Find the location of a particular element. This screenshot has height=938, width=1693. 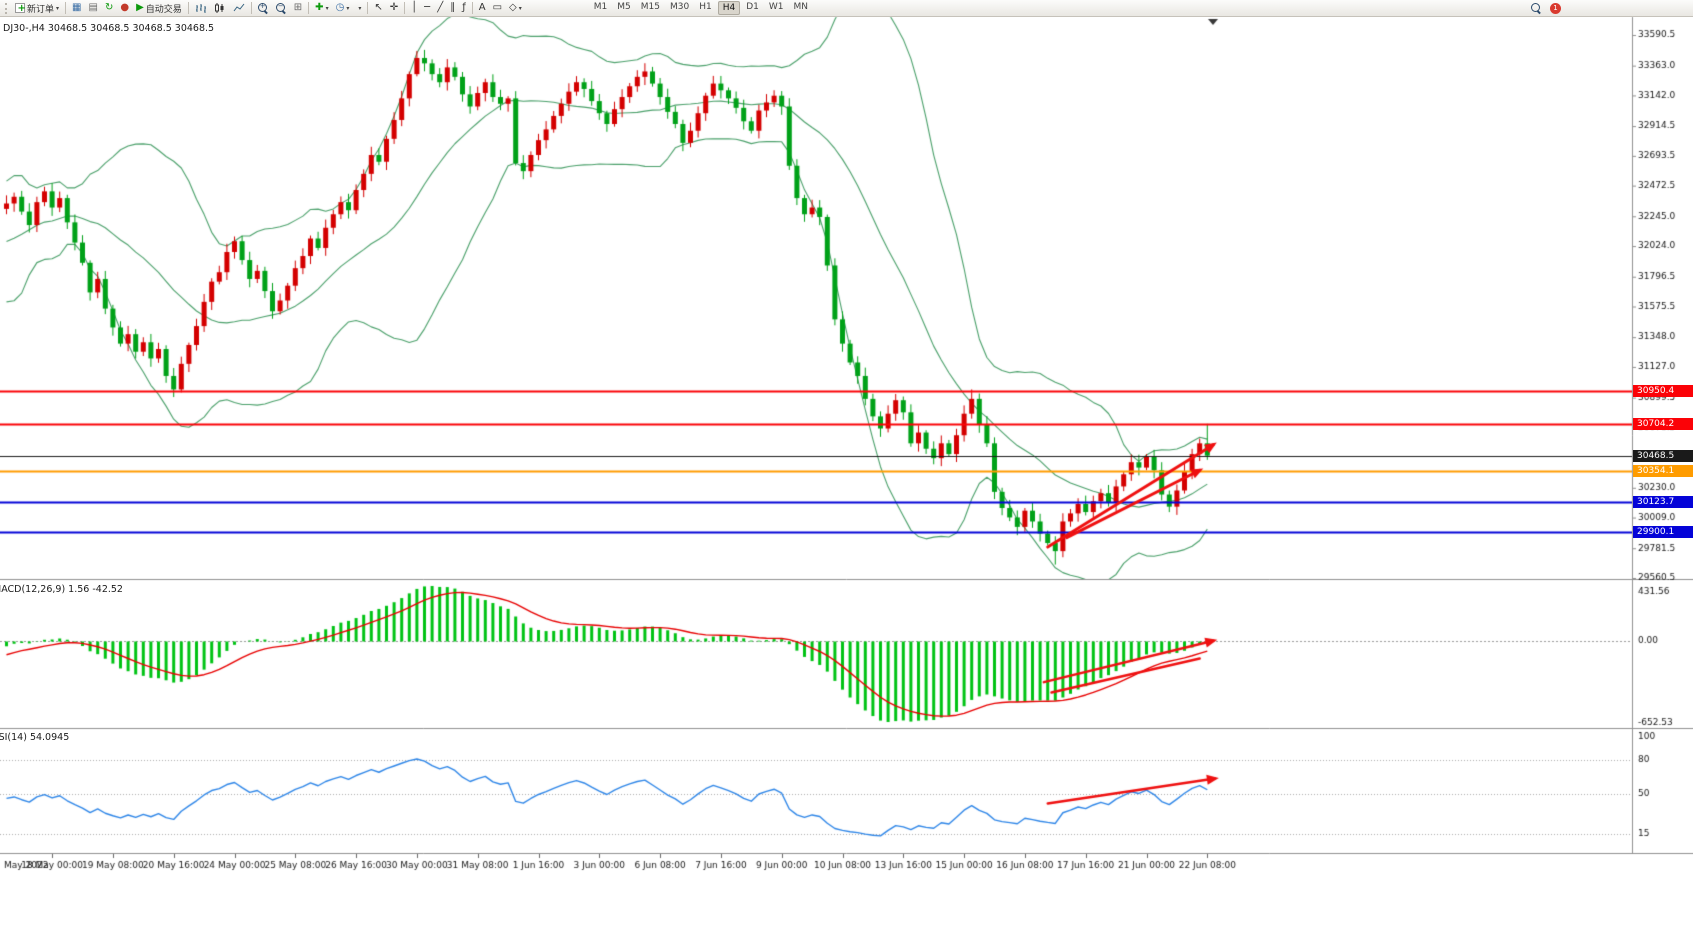

toolbar-grip is located at coordinates (6, 8).